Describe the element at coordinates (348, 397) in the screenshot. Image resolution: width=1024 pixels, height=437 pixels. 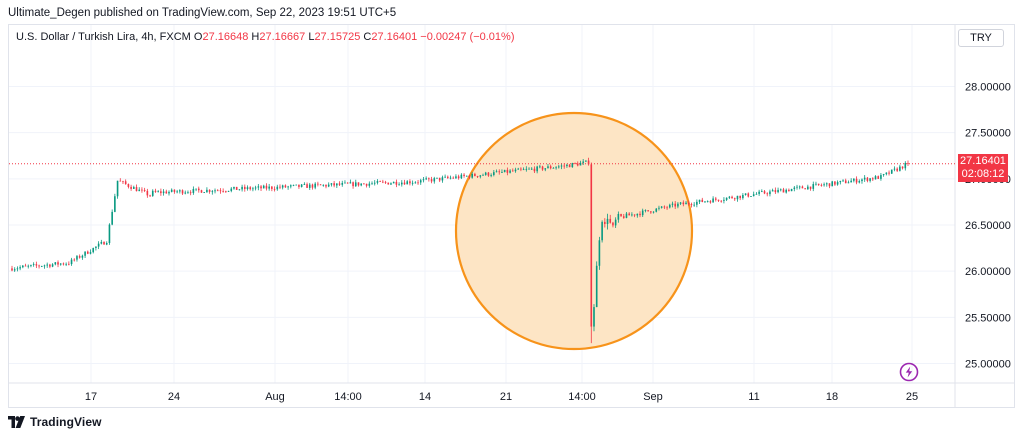
I see `x-tick-label: 14:00` at that location.